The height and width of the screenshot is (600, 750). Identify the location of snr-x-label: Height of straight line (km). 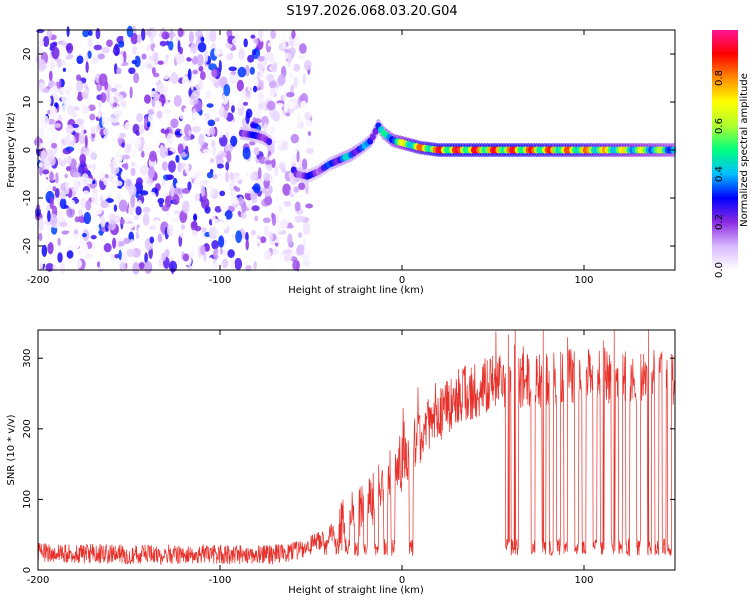
(356, 590).